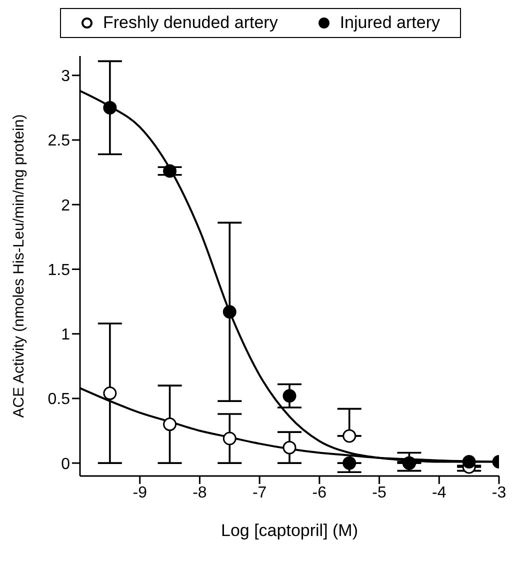 This screenshot has width=518, height=577. Describe the element at coordinates (199, 493) in the screenshot. I see `x-tick-label: -8` at that location.